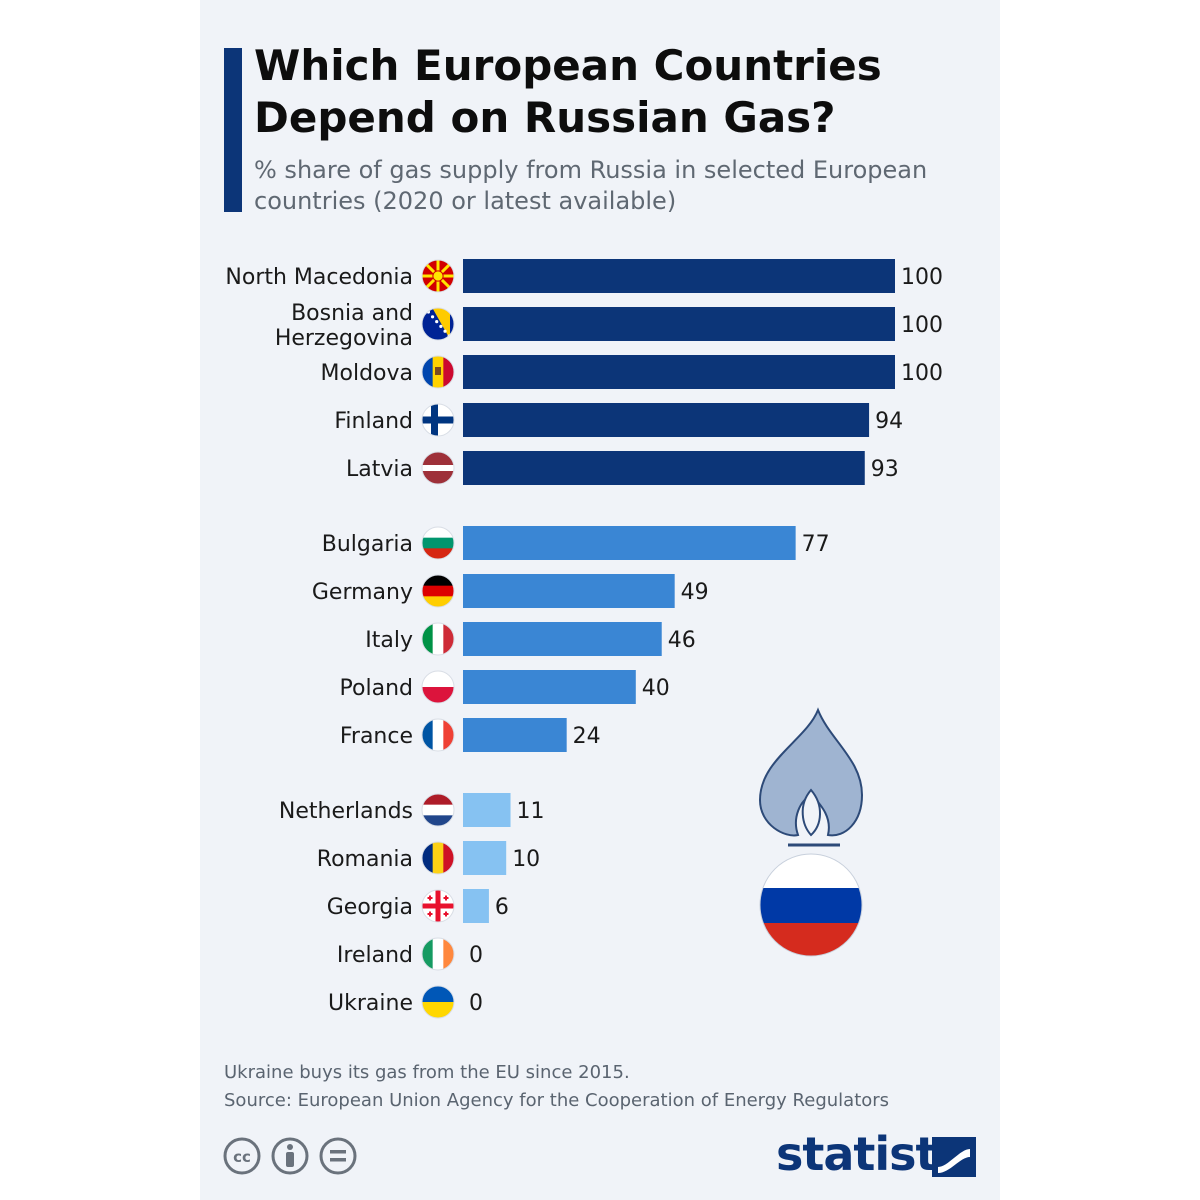  What do you see at coordinates (367, 373) in the screenshot?
I see `category-label-moldova: Moldova` at bounding box center [367, 373].